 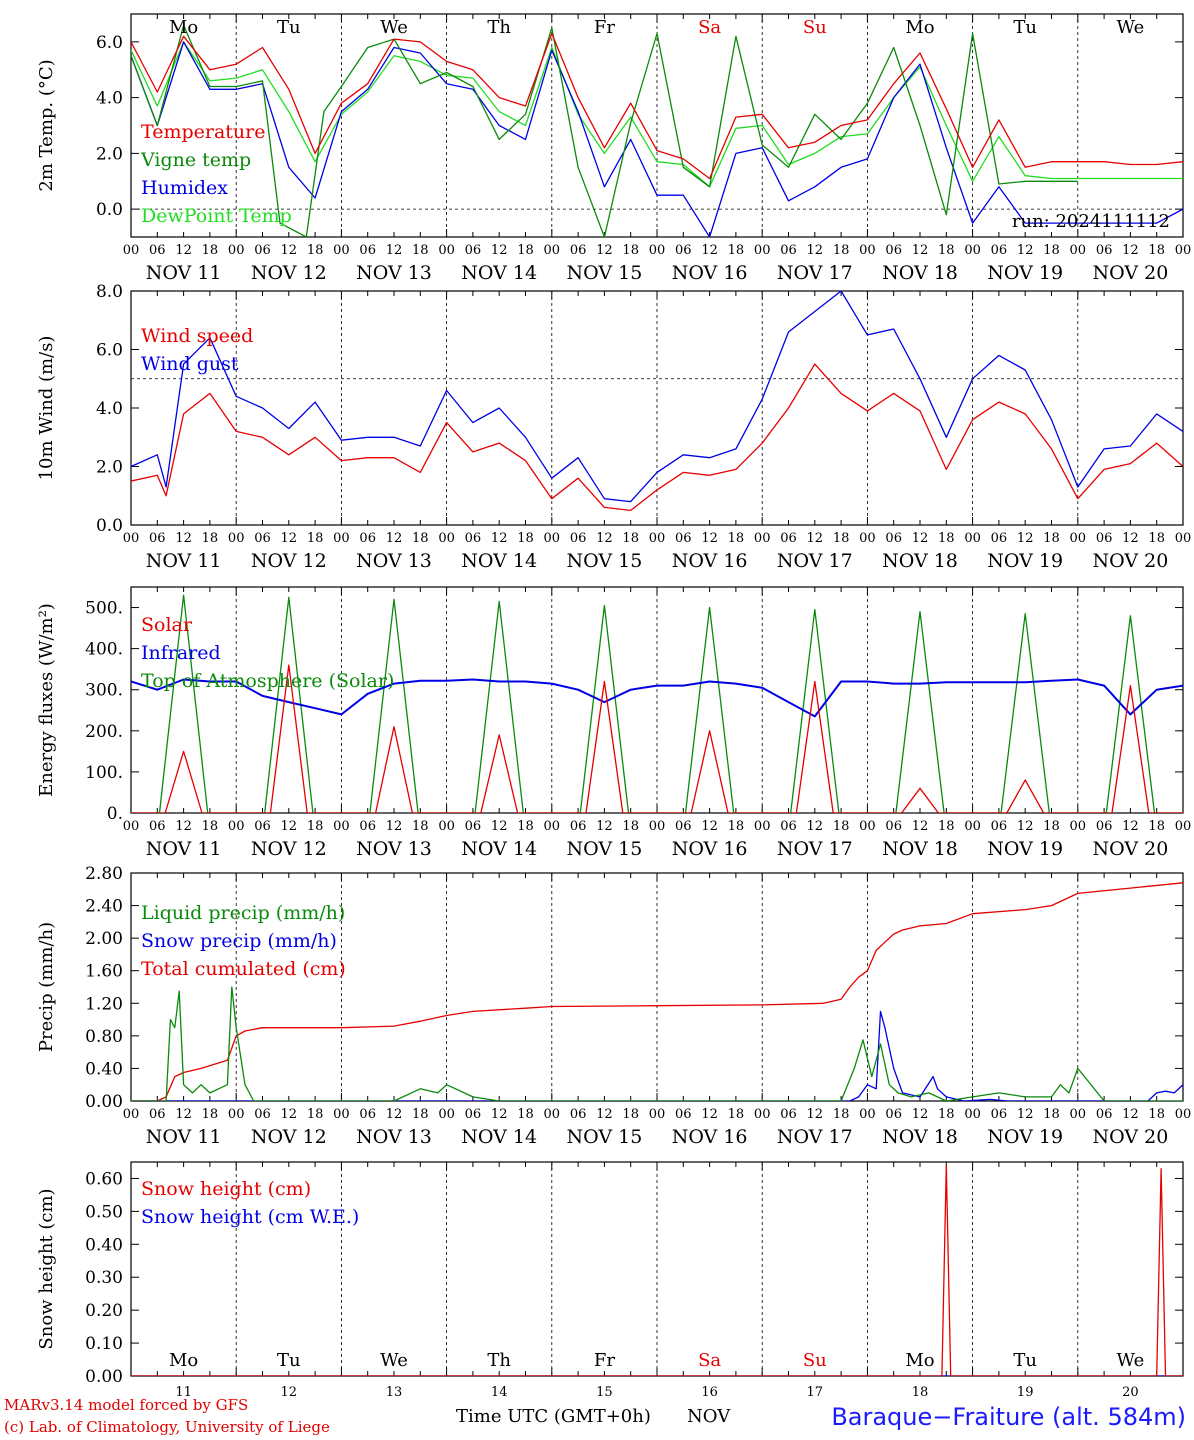 I want to click on legend-entry: Snow height (cm), so click(x=226, y=1189).